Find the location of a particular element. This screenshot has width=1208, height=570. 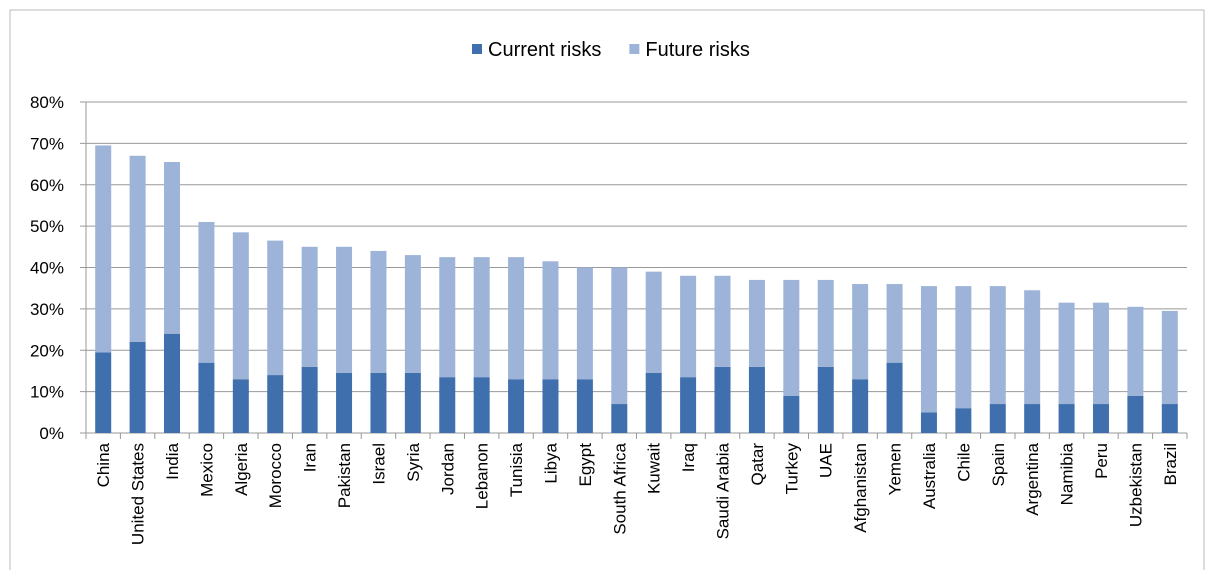

y-tick-label: 0% is located at coordinates (51, 433).